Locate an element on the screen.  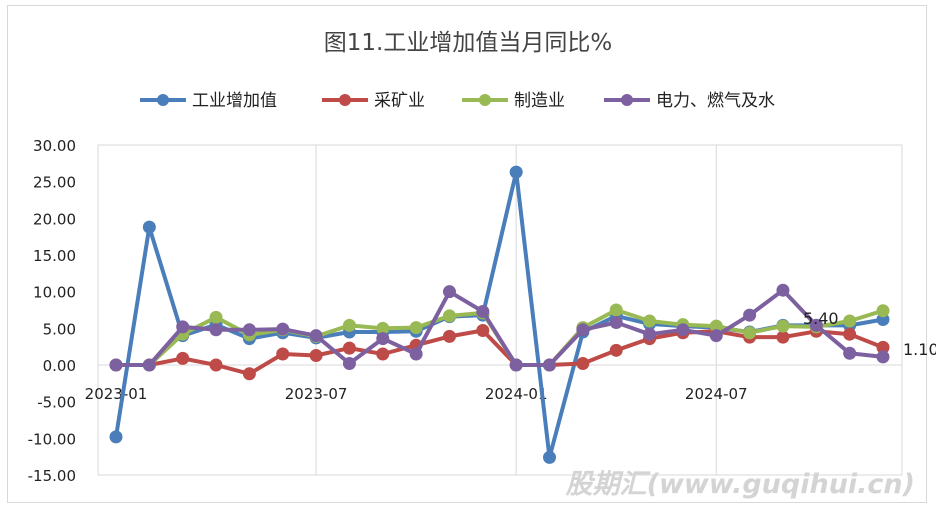
y-tick-label: 0.00 is located at coordinates (59, 366).